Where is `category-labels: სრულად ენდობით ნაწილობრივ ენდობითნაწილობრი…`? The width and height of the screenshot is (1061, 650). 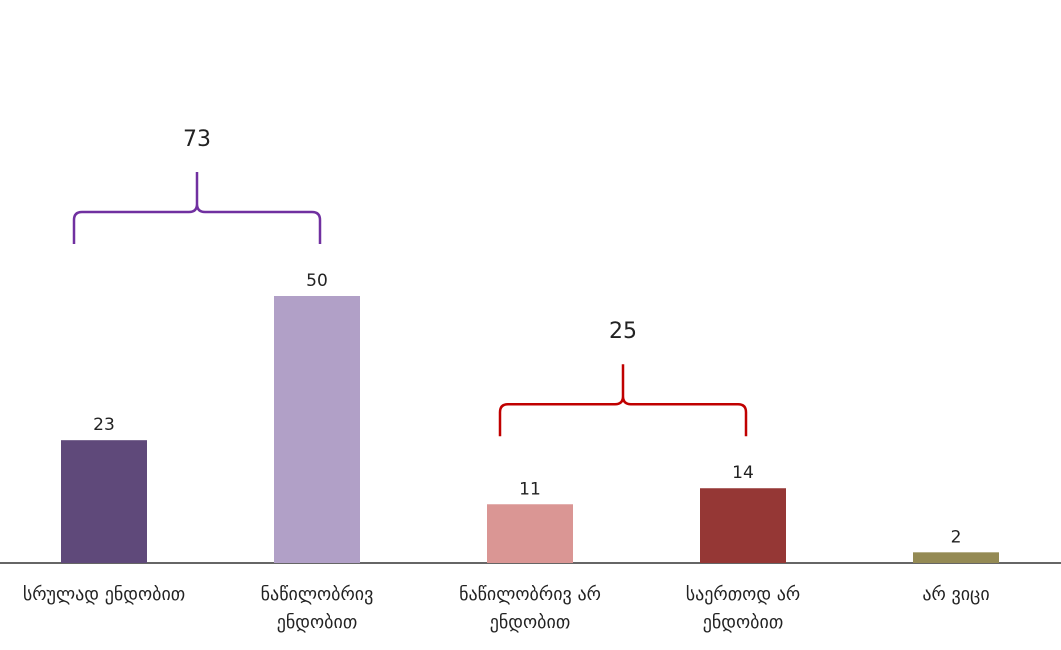 category-labels: სრულად ენდობით ნაწილობრივ ენდობითნაწილობრი… is located at coordinates (506, 608).